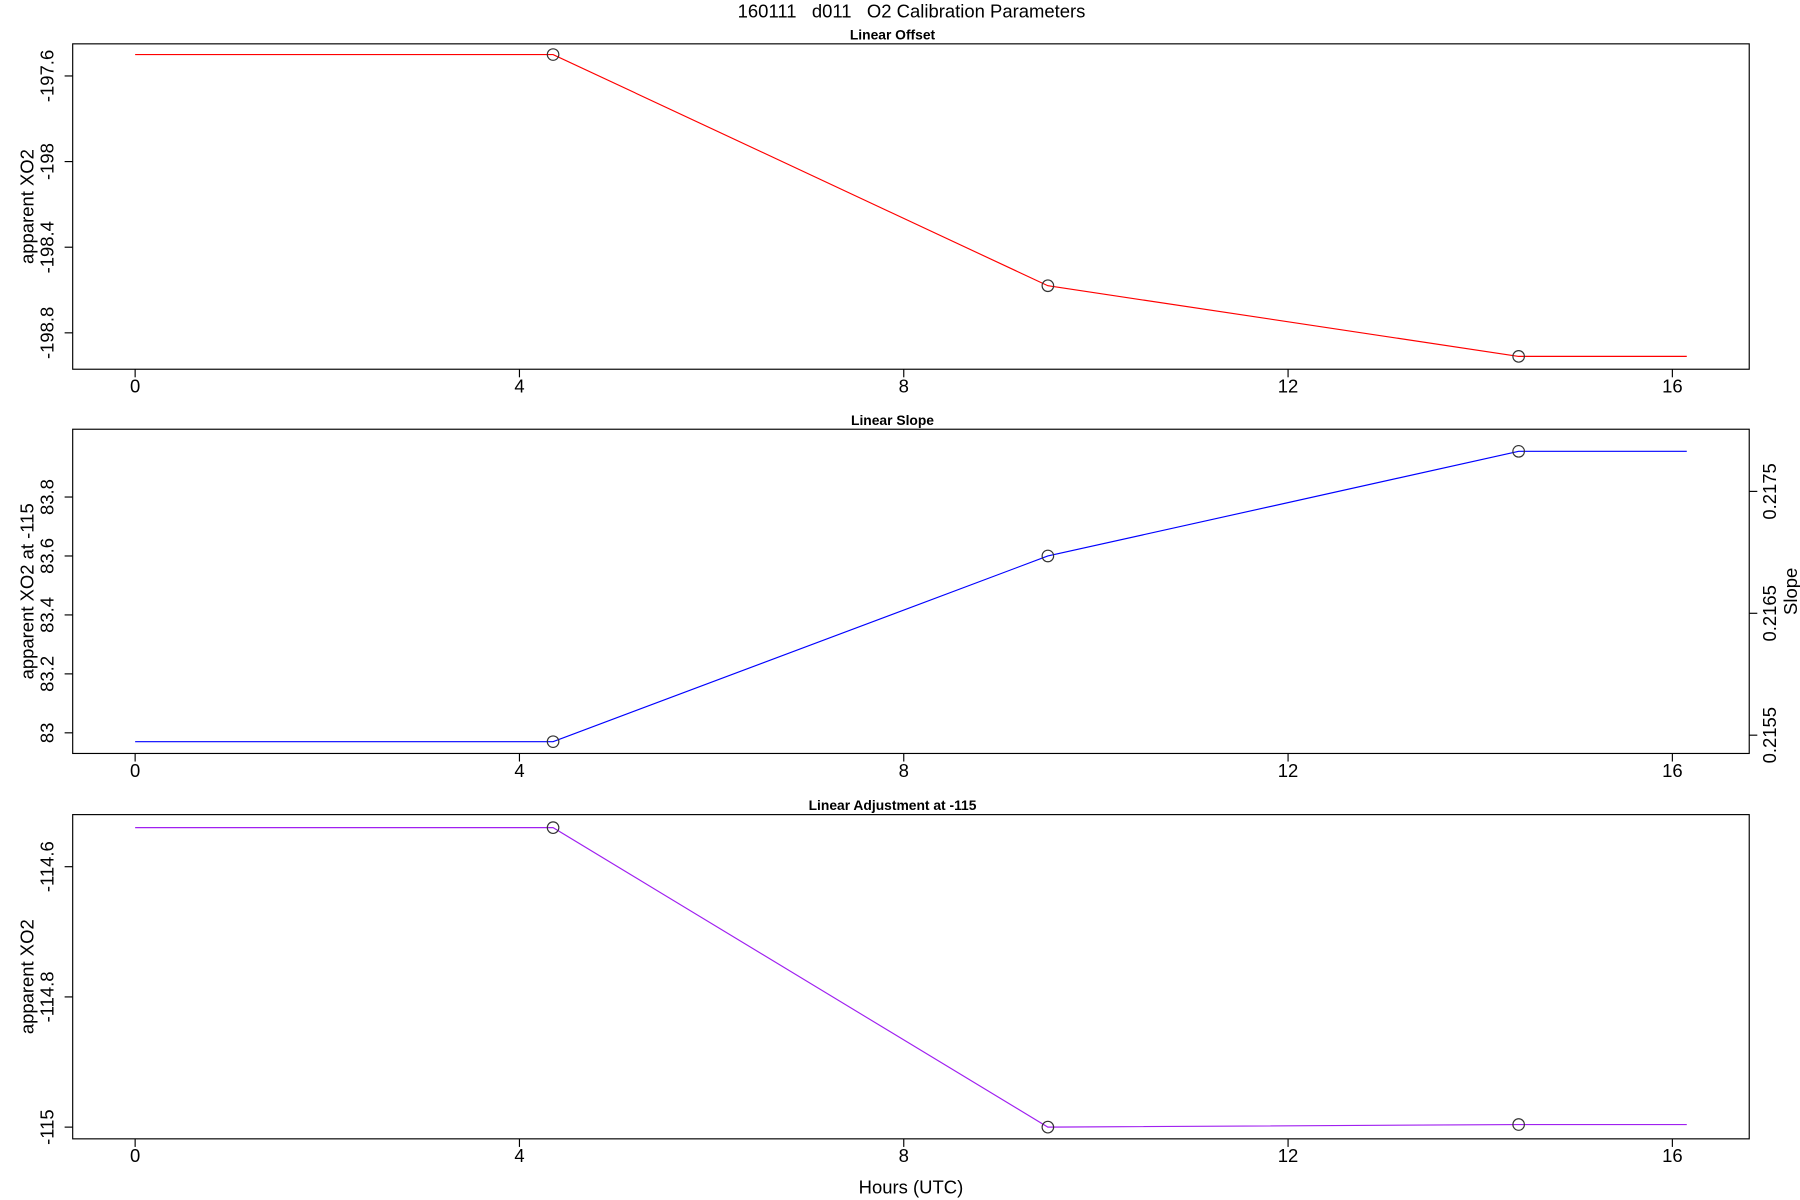 This screenshot has height=1200, width=1800. What do you see at coordinates (1790, 591) in the screenshot?
I see `y2-axis-label: Slope` at bounding box center [1790, 591].